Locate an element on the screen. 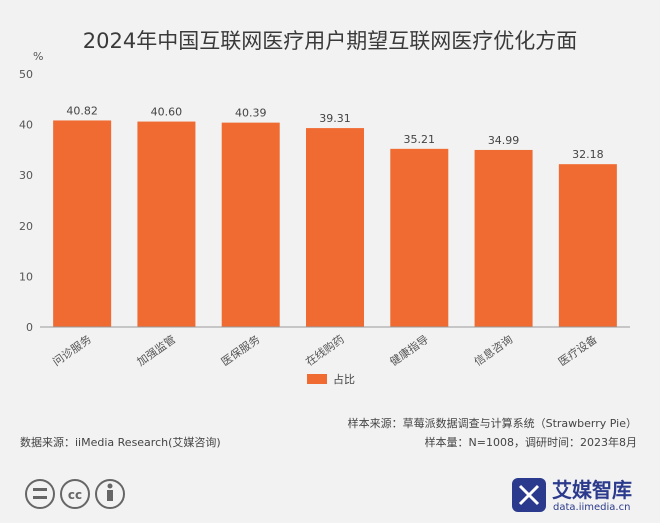 This screenshot has height=523, width=660. legend: 占比 is located at coordinates (331, 379).